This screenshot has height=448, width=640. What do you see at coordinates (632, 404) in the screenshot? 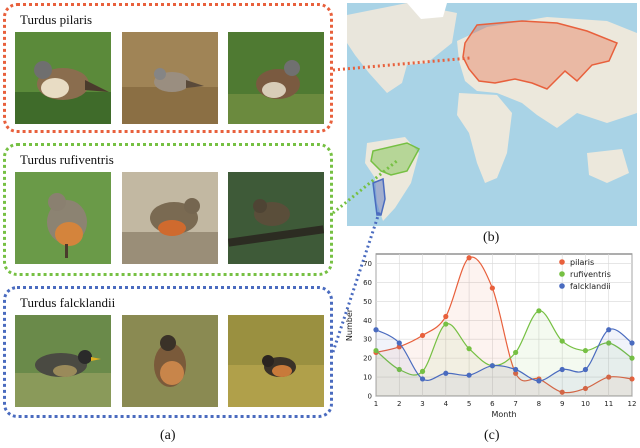
I see `x-tick-label: 12` at bounding box center [632, 404].